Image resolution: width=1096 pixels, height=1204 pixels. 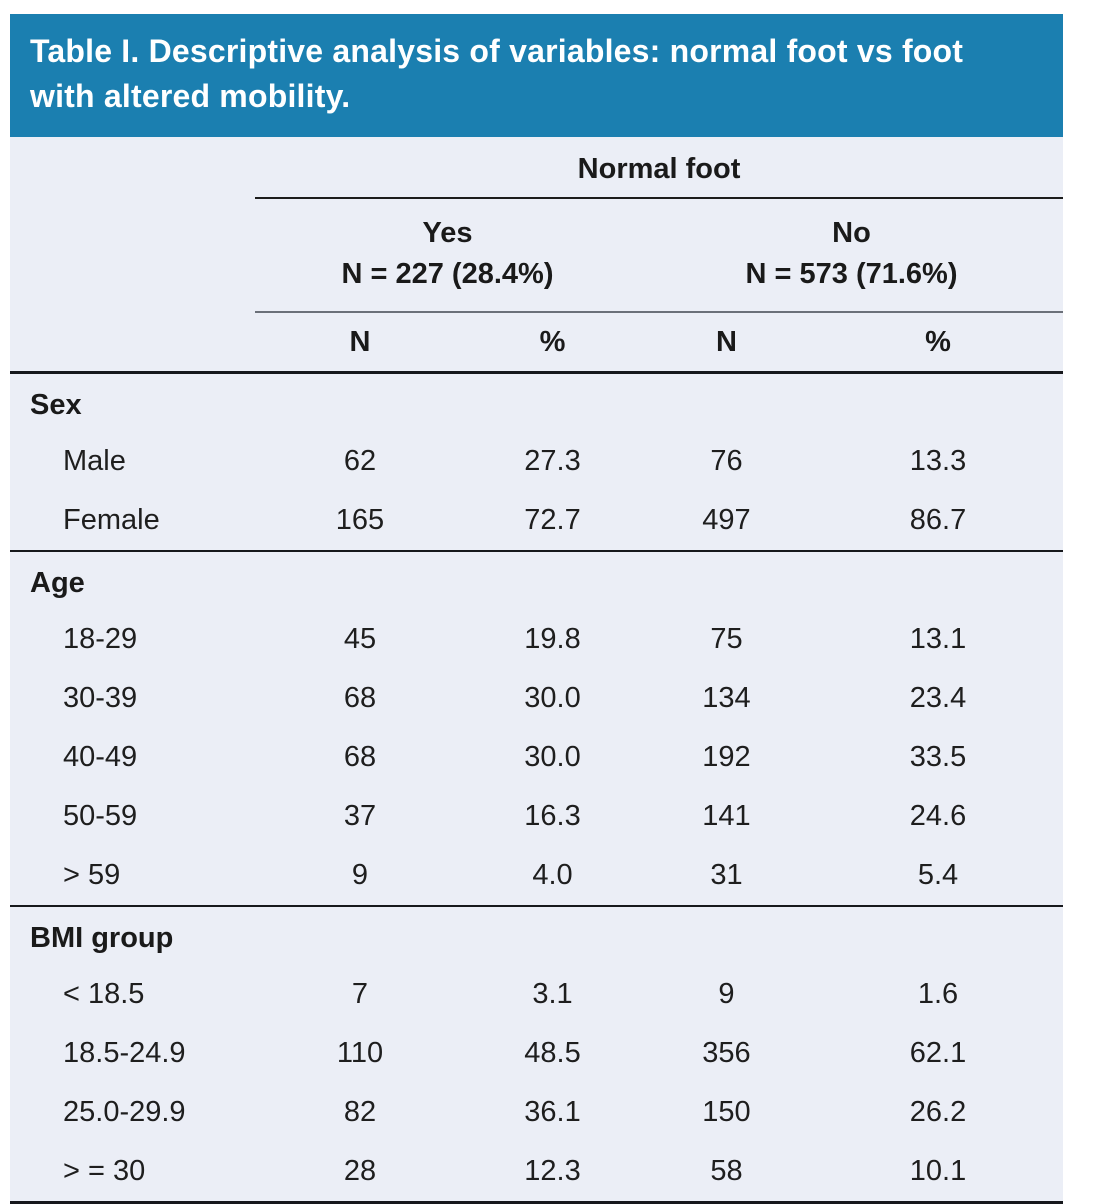 What do you see at coordinates (100, 816) in the screenshot?
I see `row-label: 50-59` at bounding box center [100, 816].